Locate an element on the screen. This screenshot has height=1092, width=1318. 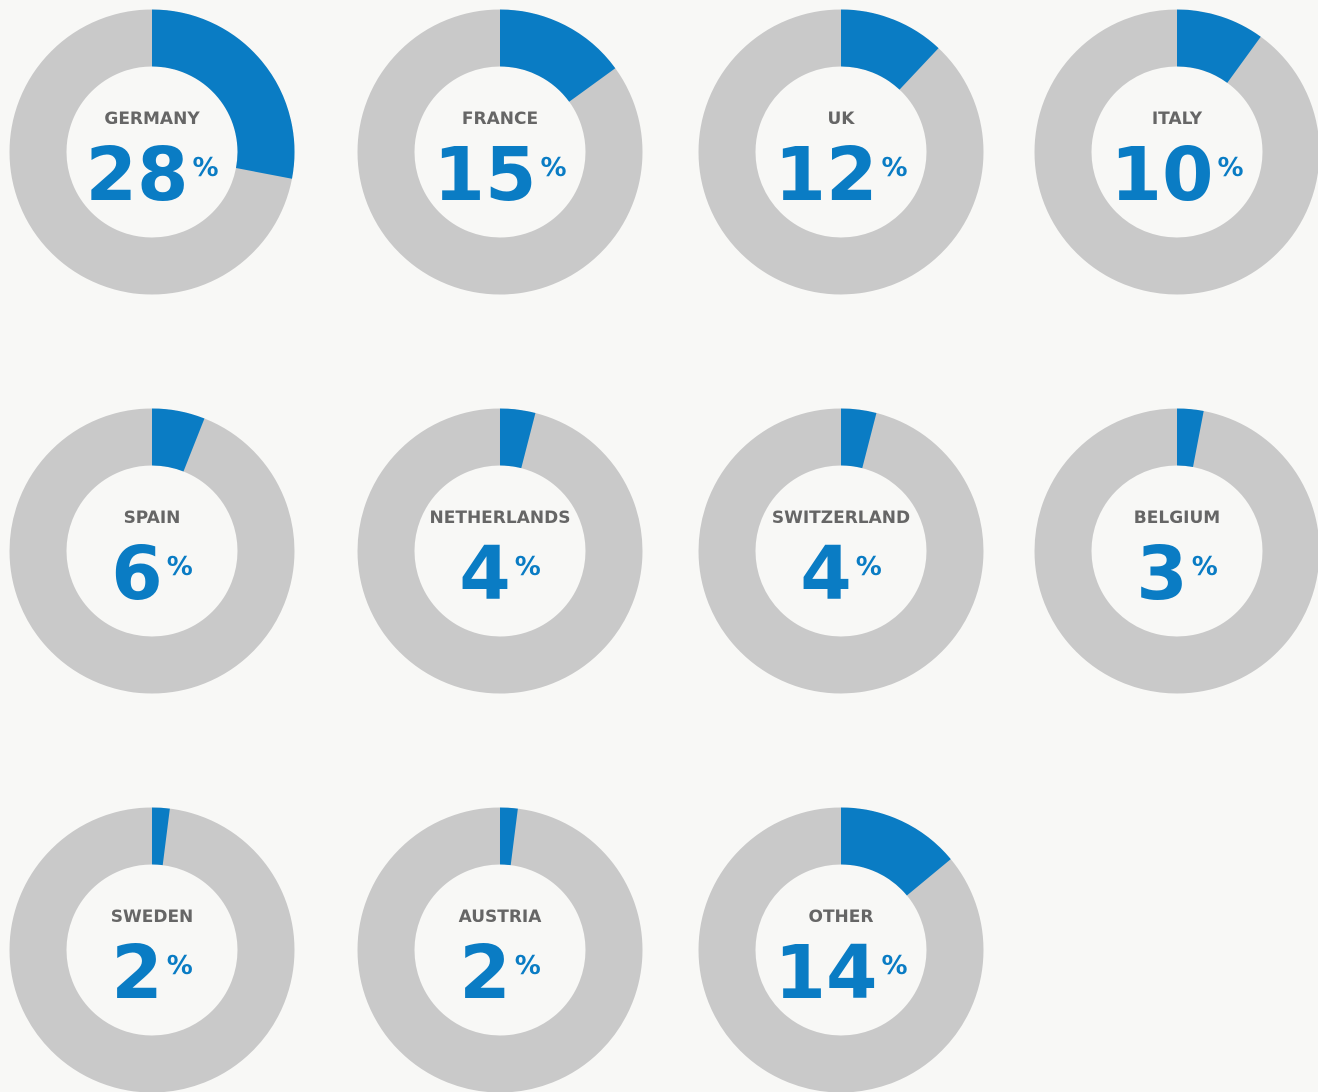
category-label: SWITZERLAND is located at coordinates (841, 518).